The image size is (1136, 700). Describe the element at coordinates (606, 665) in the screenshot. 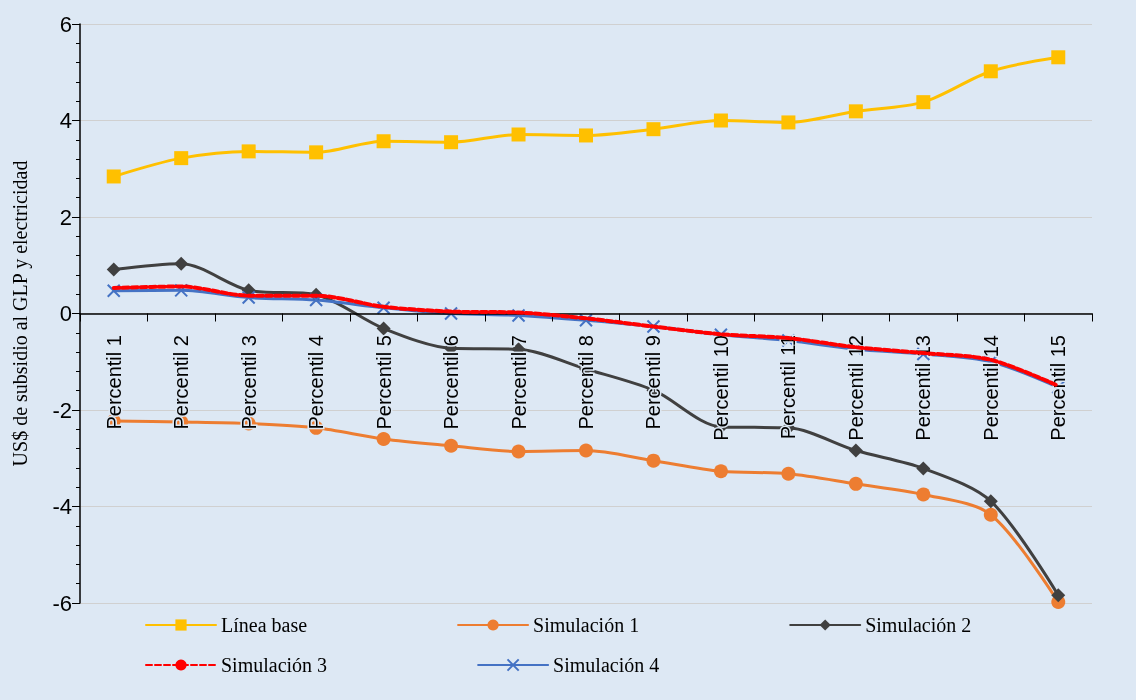

I see `legend-label: Simulación 4` at that location.